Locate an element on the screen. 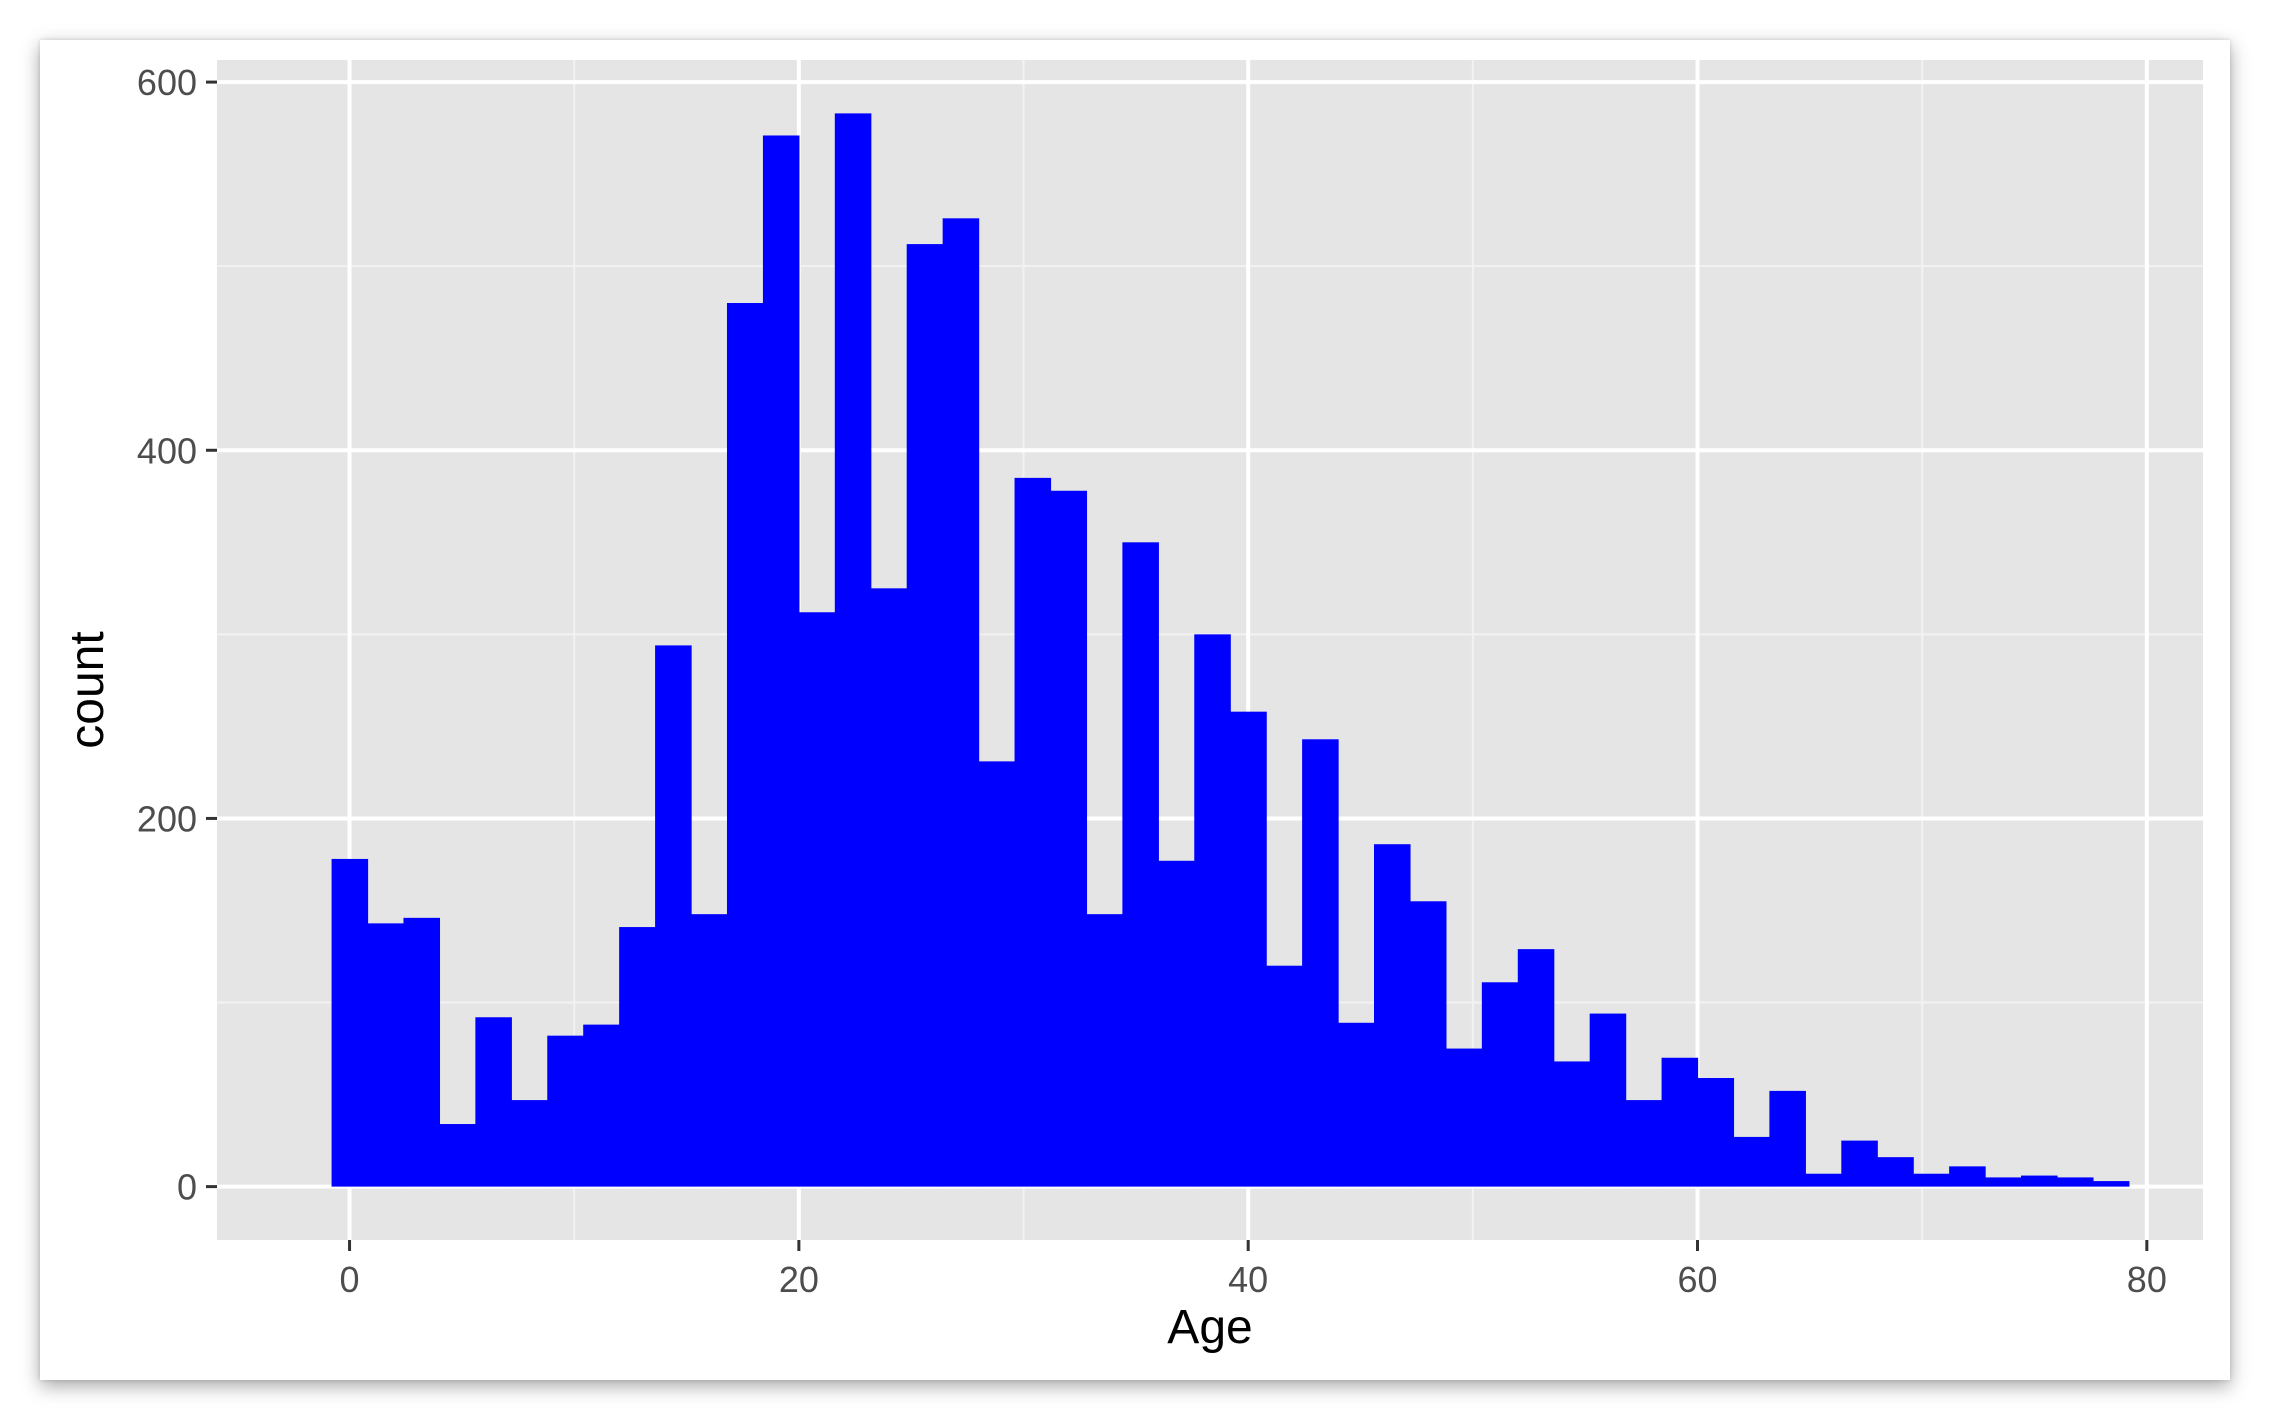  y-tick-label: 200 is located at coordinates (167, 818).